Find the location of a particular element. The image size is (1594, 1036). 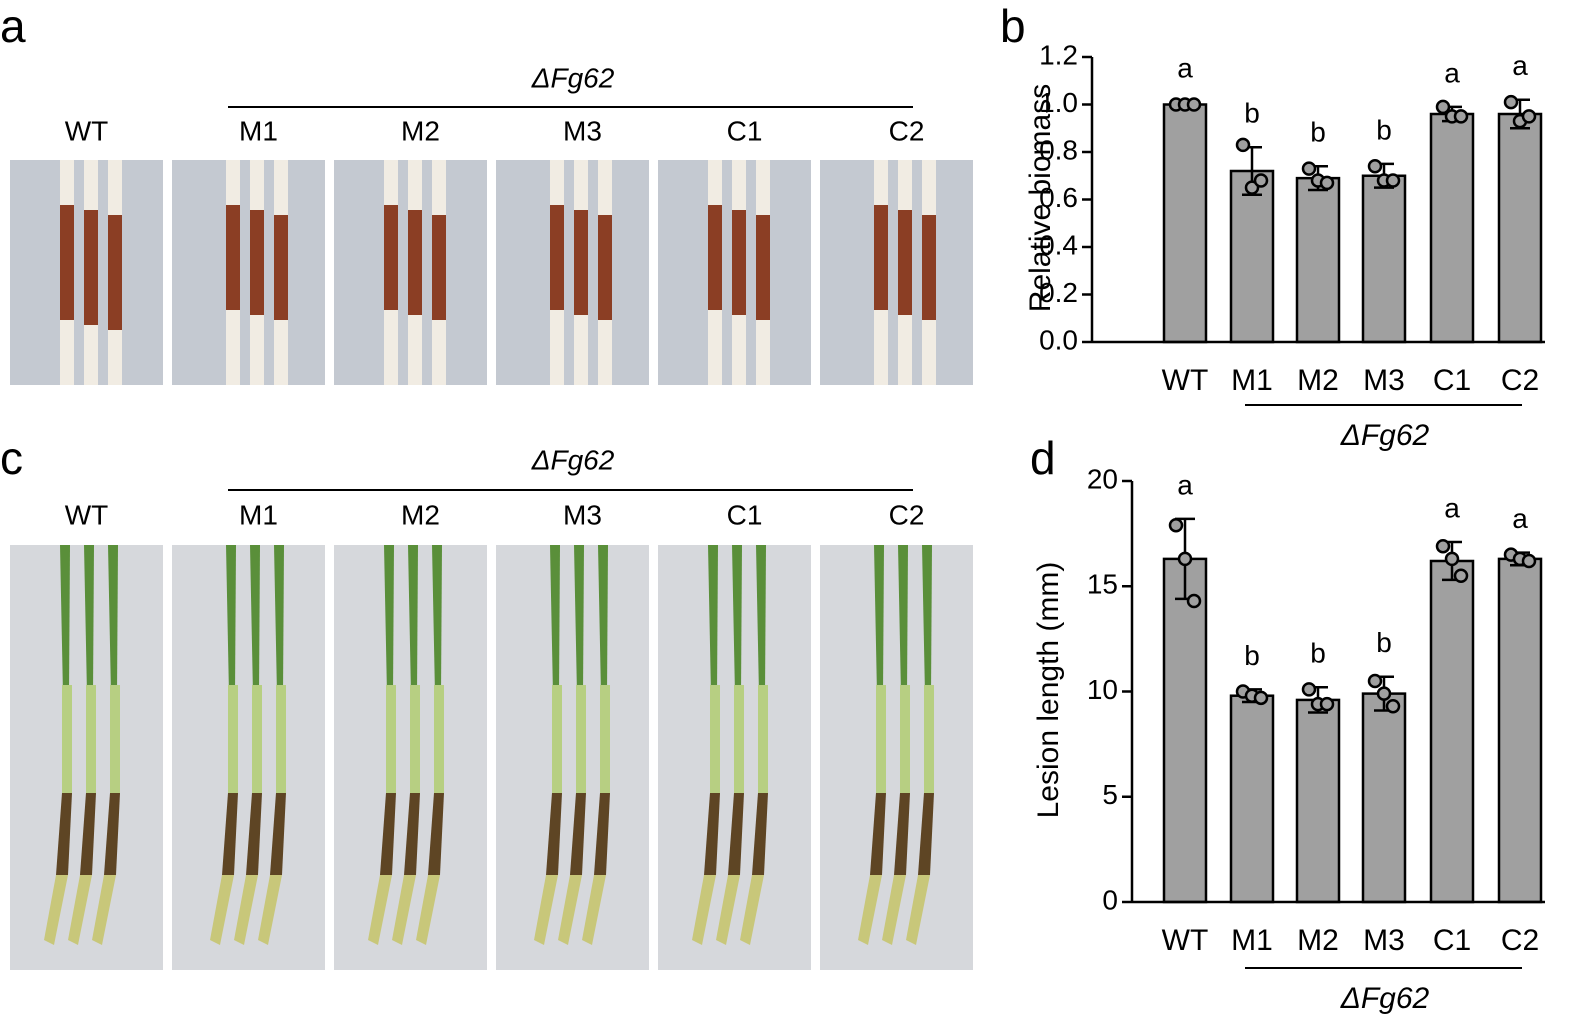

y-tick-label: 15 is located at coordinates (1102, 584).